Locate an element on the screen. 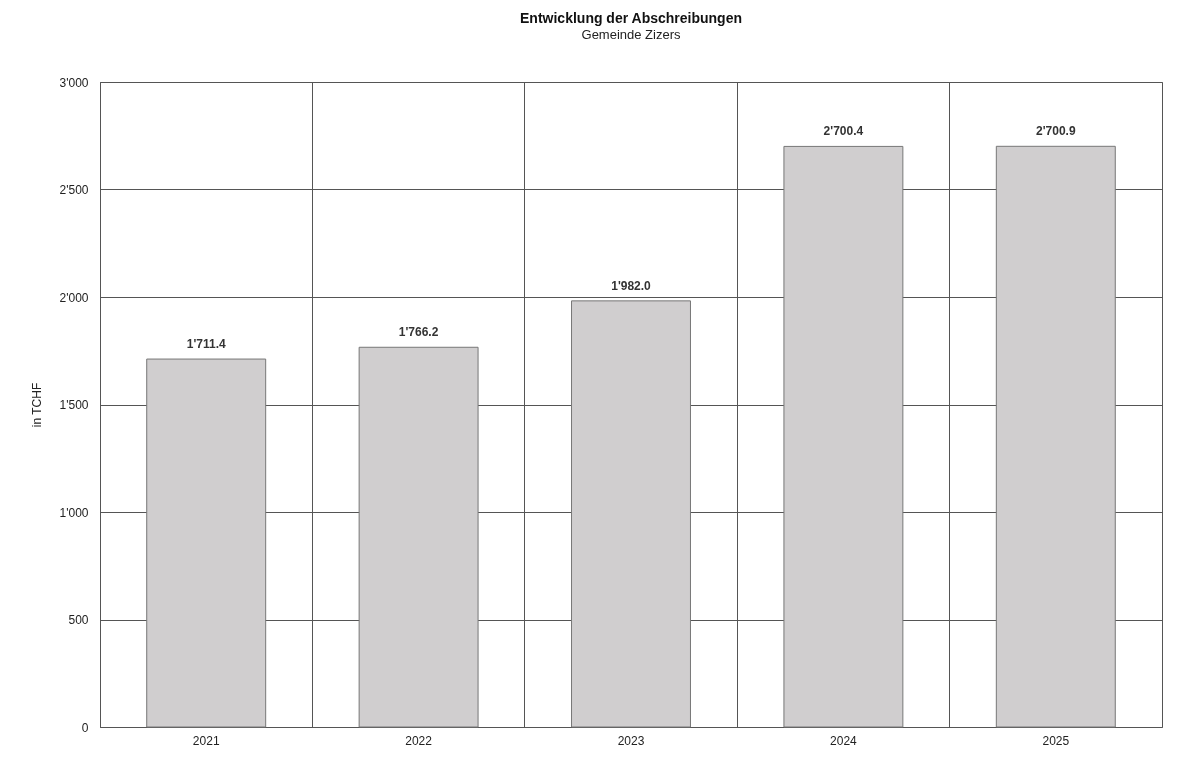 The width and height of the screenshot is (1179, 760). data-label: 1'711.4 is located at coordinates (206, 344).